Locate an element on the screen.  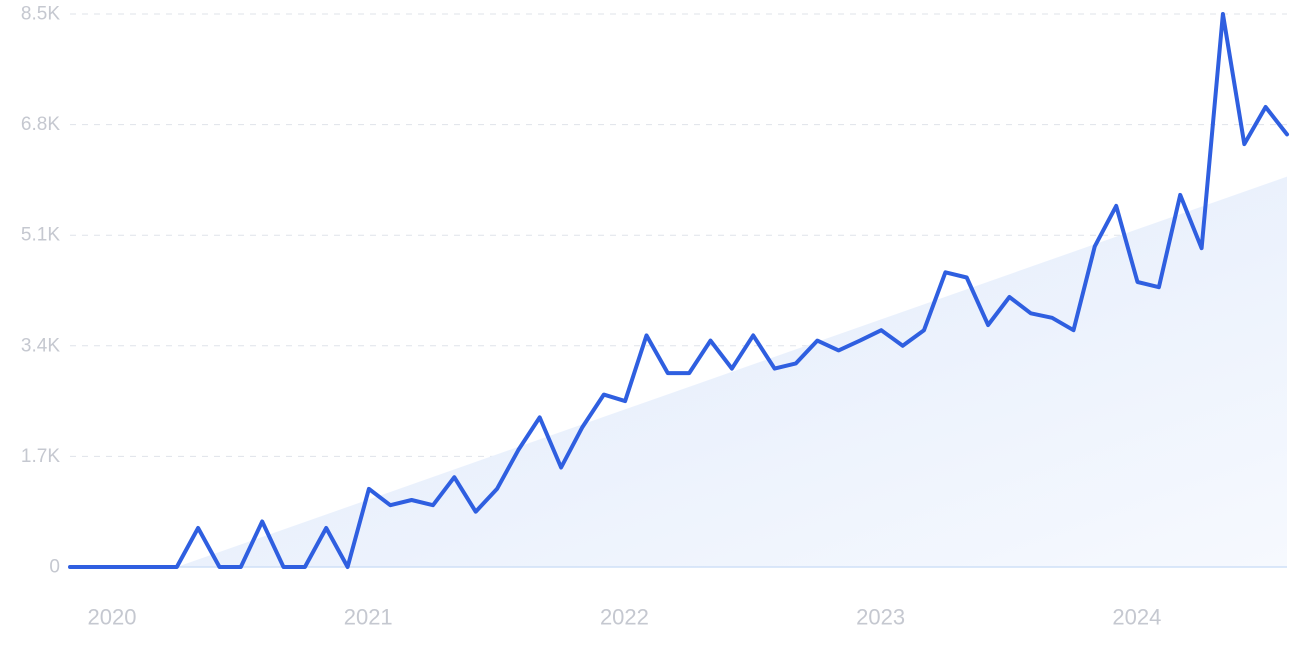
x-axis-ticks: 2020 2021 2022 2023 2024 is located at coordinates (625, 617).